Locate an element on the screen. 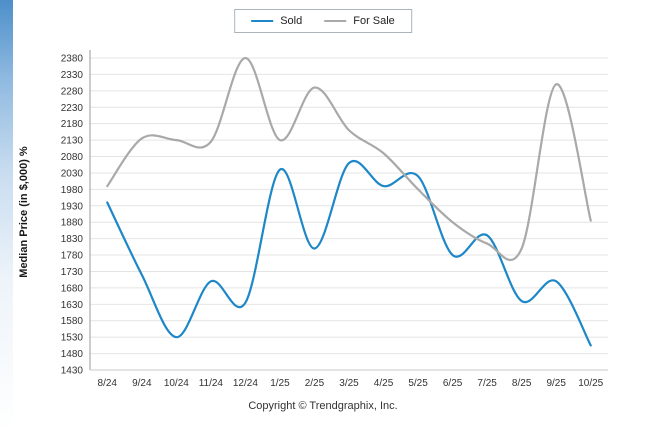 This screenshot has height=434, width=646. x-tick-label: 5/25 is located at coordinates (418, 383).